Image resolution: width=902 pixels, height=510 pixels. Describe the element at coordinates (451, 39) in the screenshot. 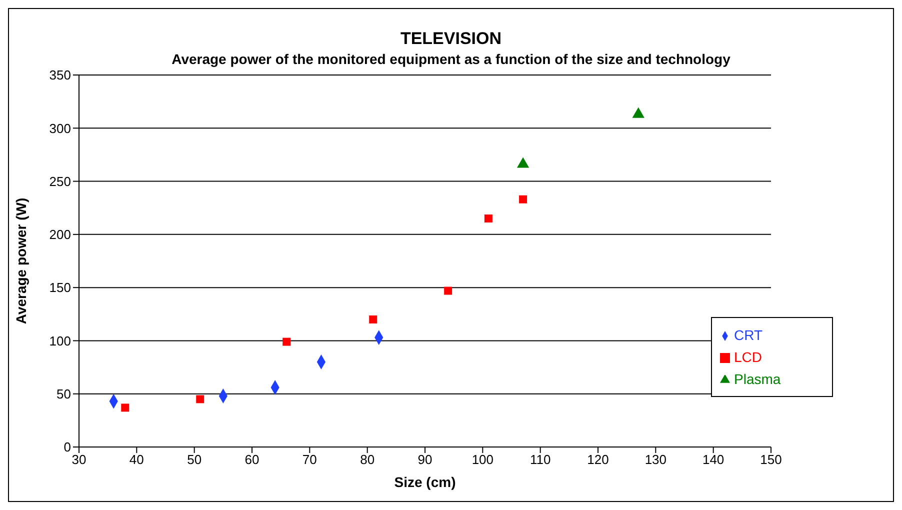

I see `chart-title: TELEVISION` at that location.